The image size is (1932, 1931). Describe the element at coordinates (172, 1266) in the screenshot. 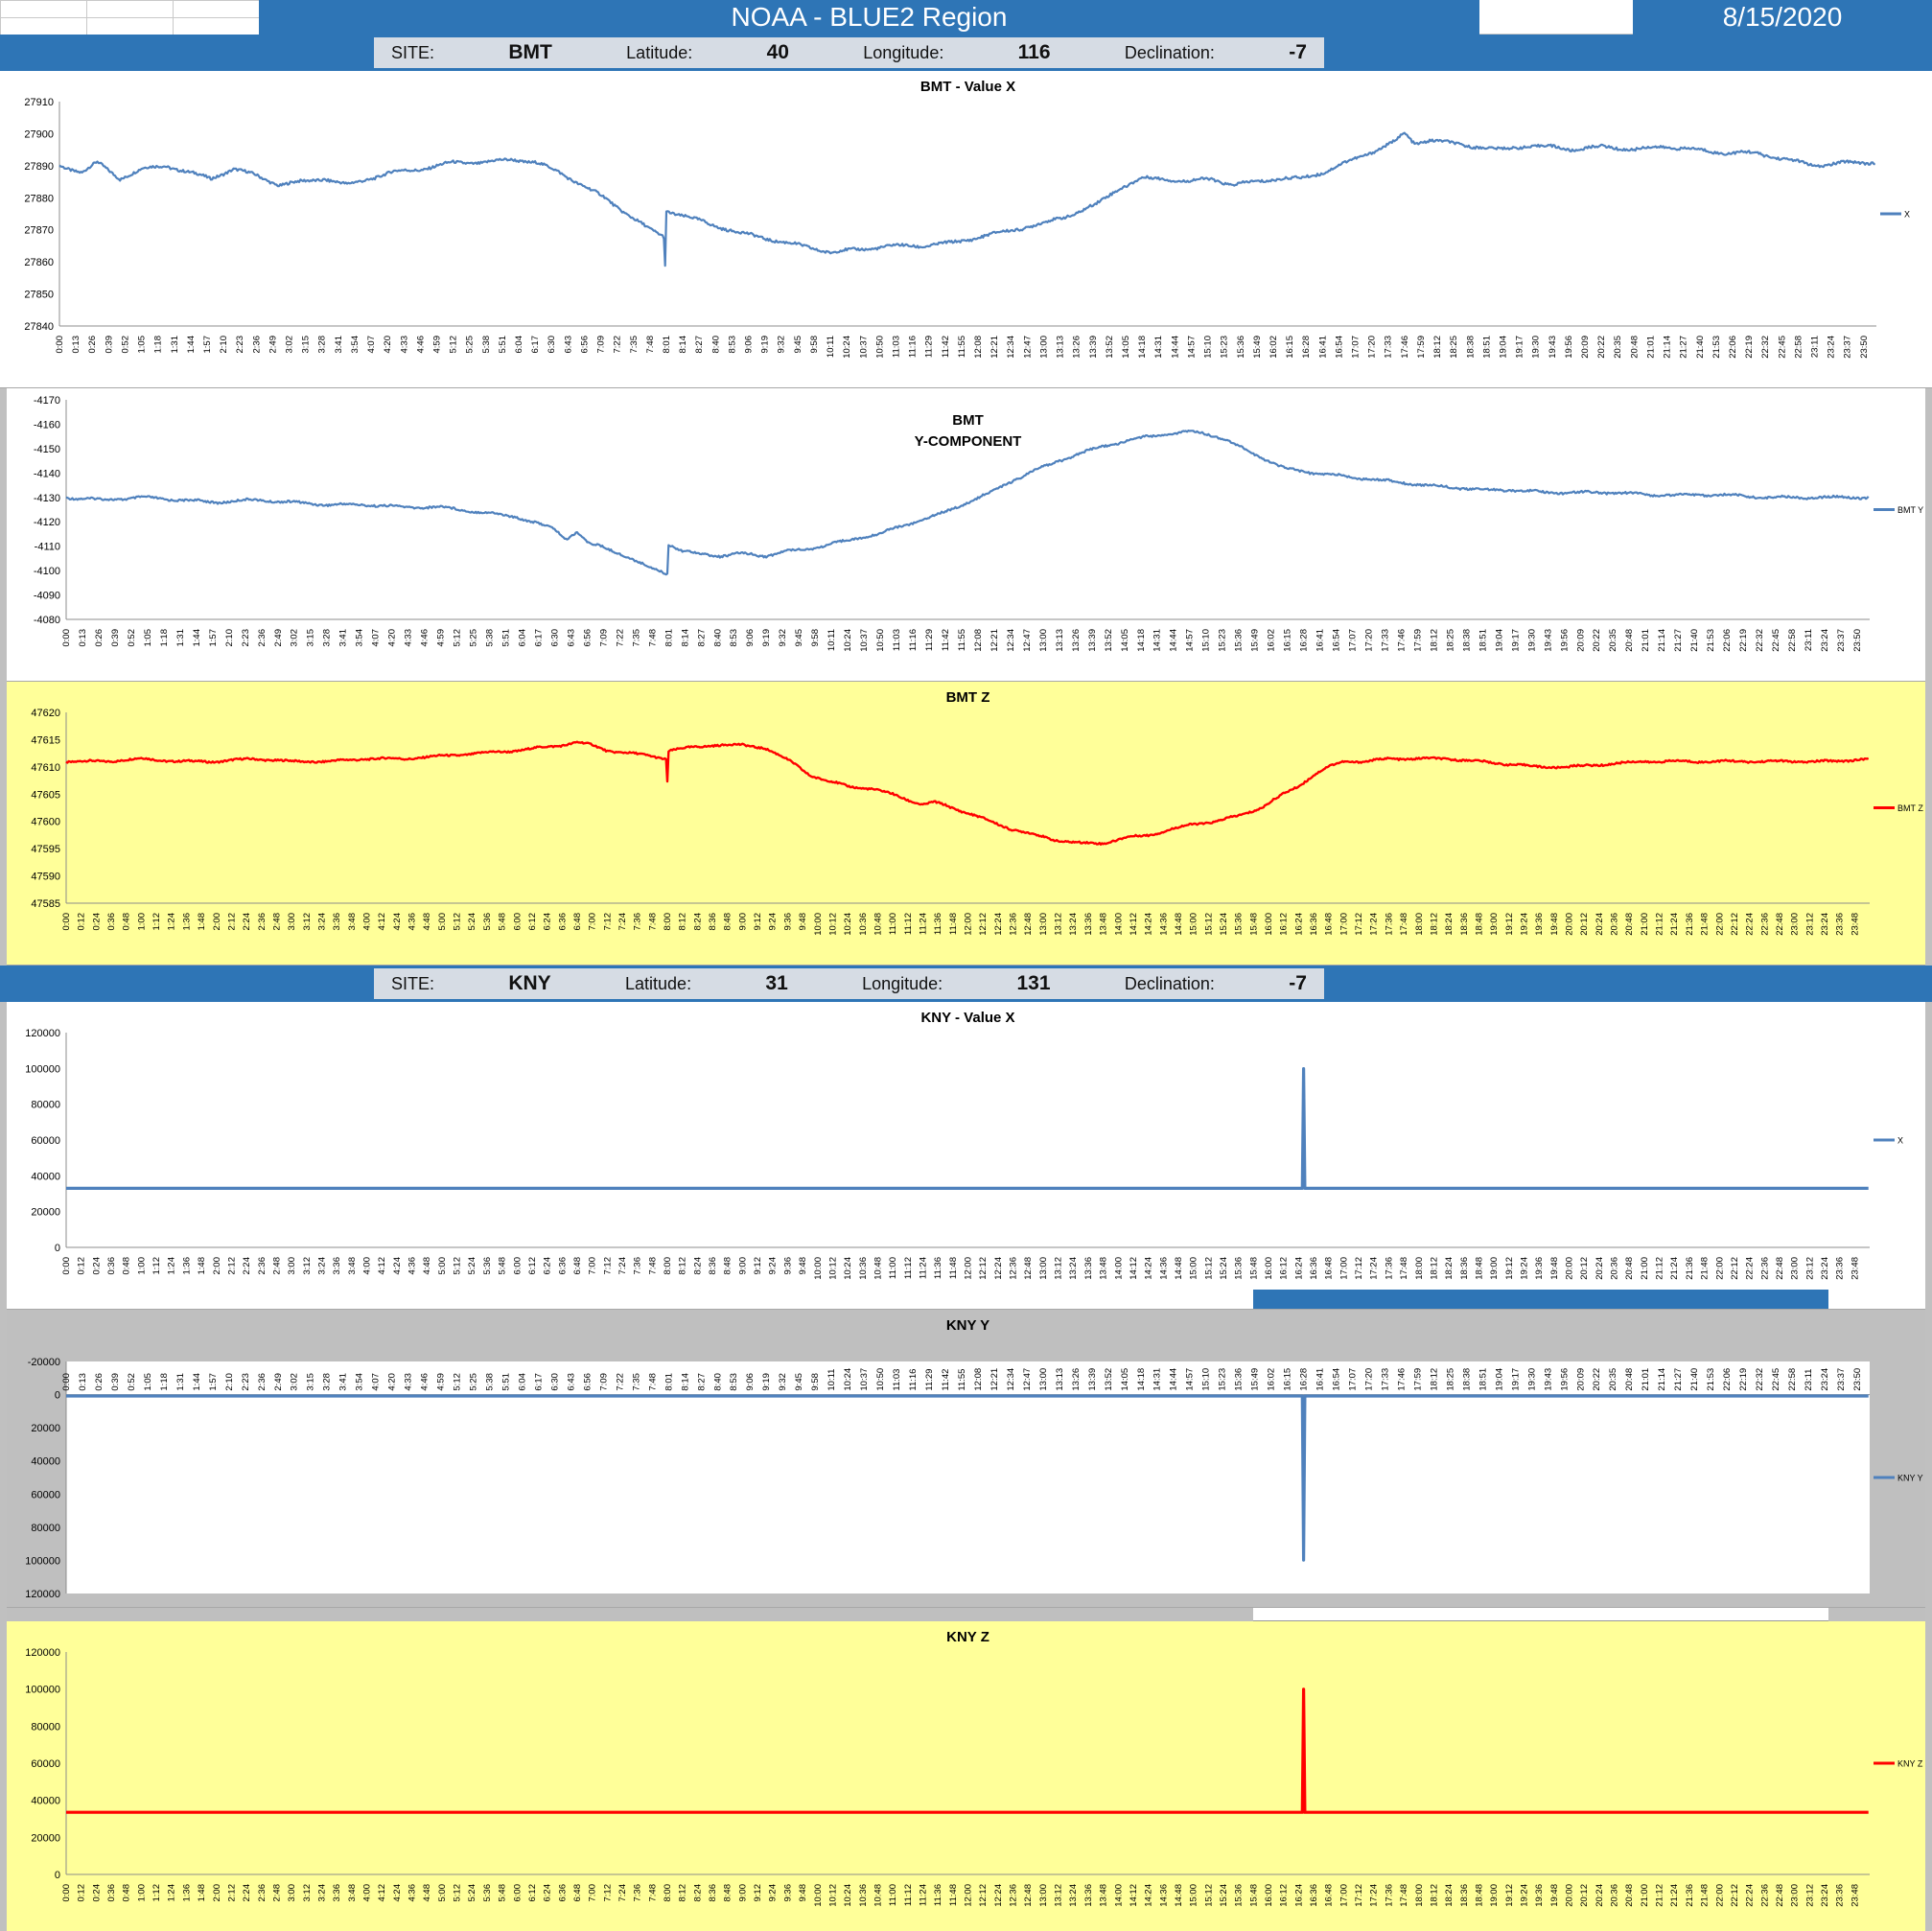

I see `svg-text: 1:24` at that location.